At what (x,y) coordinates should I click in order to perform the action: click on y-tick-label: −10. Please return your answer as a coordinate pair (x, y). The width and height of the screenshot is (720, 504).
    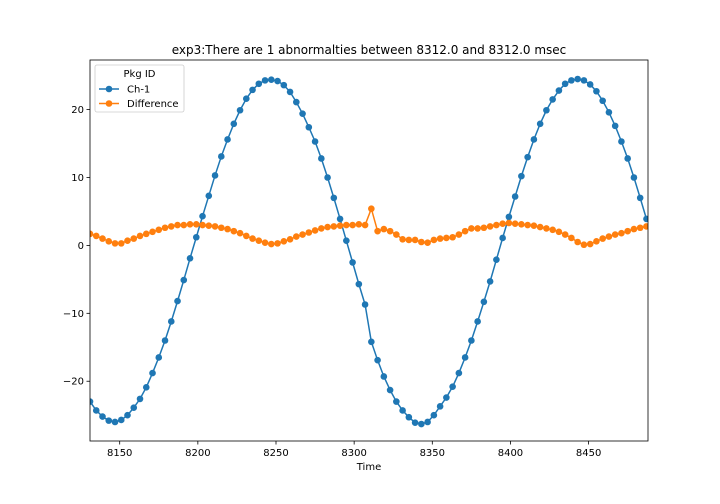
    Looking at the image, I should click on (73, 314).